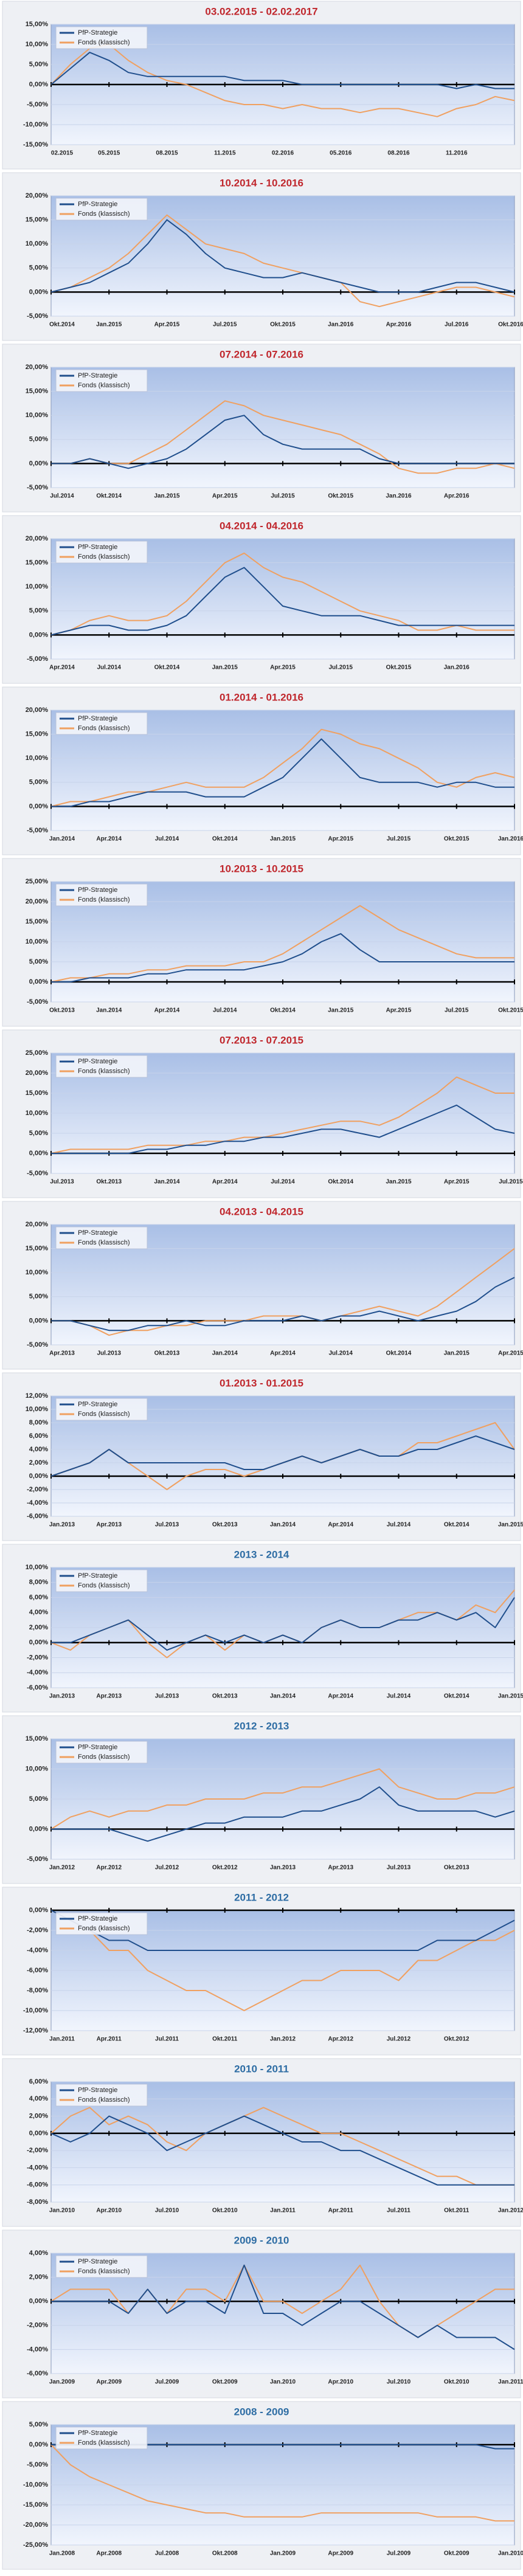 The width and height of the screenshot is (523, 2576). I want to click on chart-title: 10.2014 - 10.2016, so click(261, 183).